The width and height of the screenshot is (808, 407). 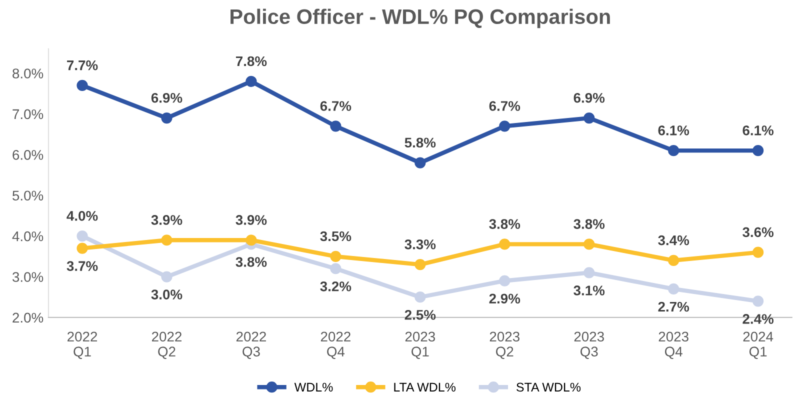 What do you see at coordinates (83, 345) in the screenshot?
I see `x-tick-label: 2022 Q1` at bounding box center [83, 345].